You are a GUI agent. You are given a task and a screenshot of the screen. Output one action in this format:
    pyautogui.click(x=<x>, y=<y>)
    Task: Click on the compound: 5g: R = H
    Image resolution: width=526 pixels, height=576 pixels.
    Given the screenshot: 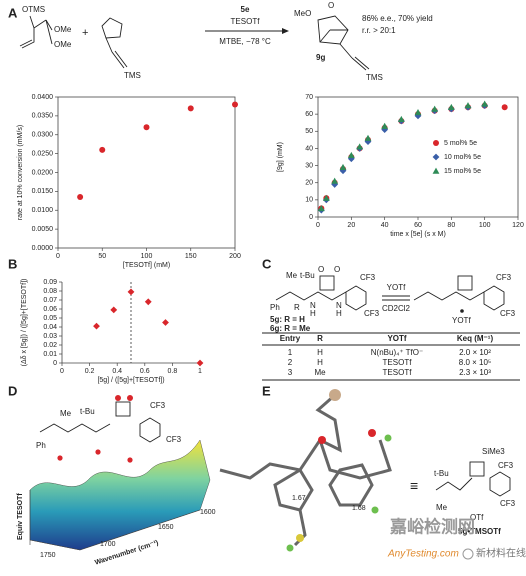 What is the action you would take?
    pyautogui.click(x=287, y=319)
    